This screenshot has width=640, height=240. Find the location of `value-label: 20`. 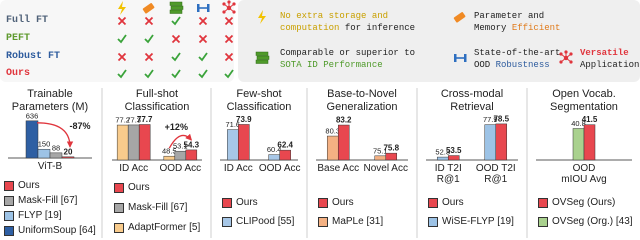

value-label: 20 is located at coordinates (68, 151).